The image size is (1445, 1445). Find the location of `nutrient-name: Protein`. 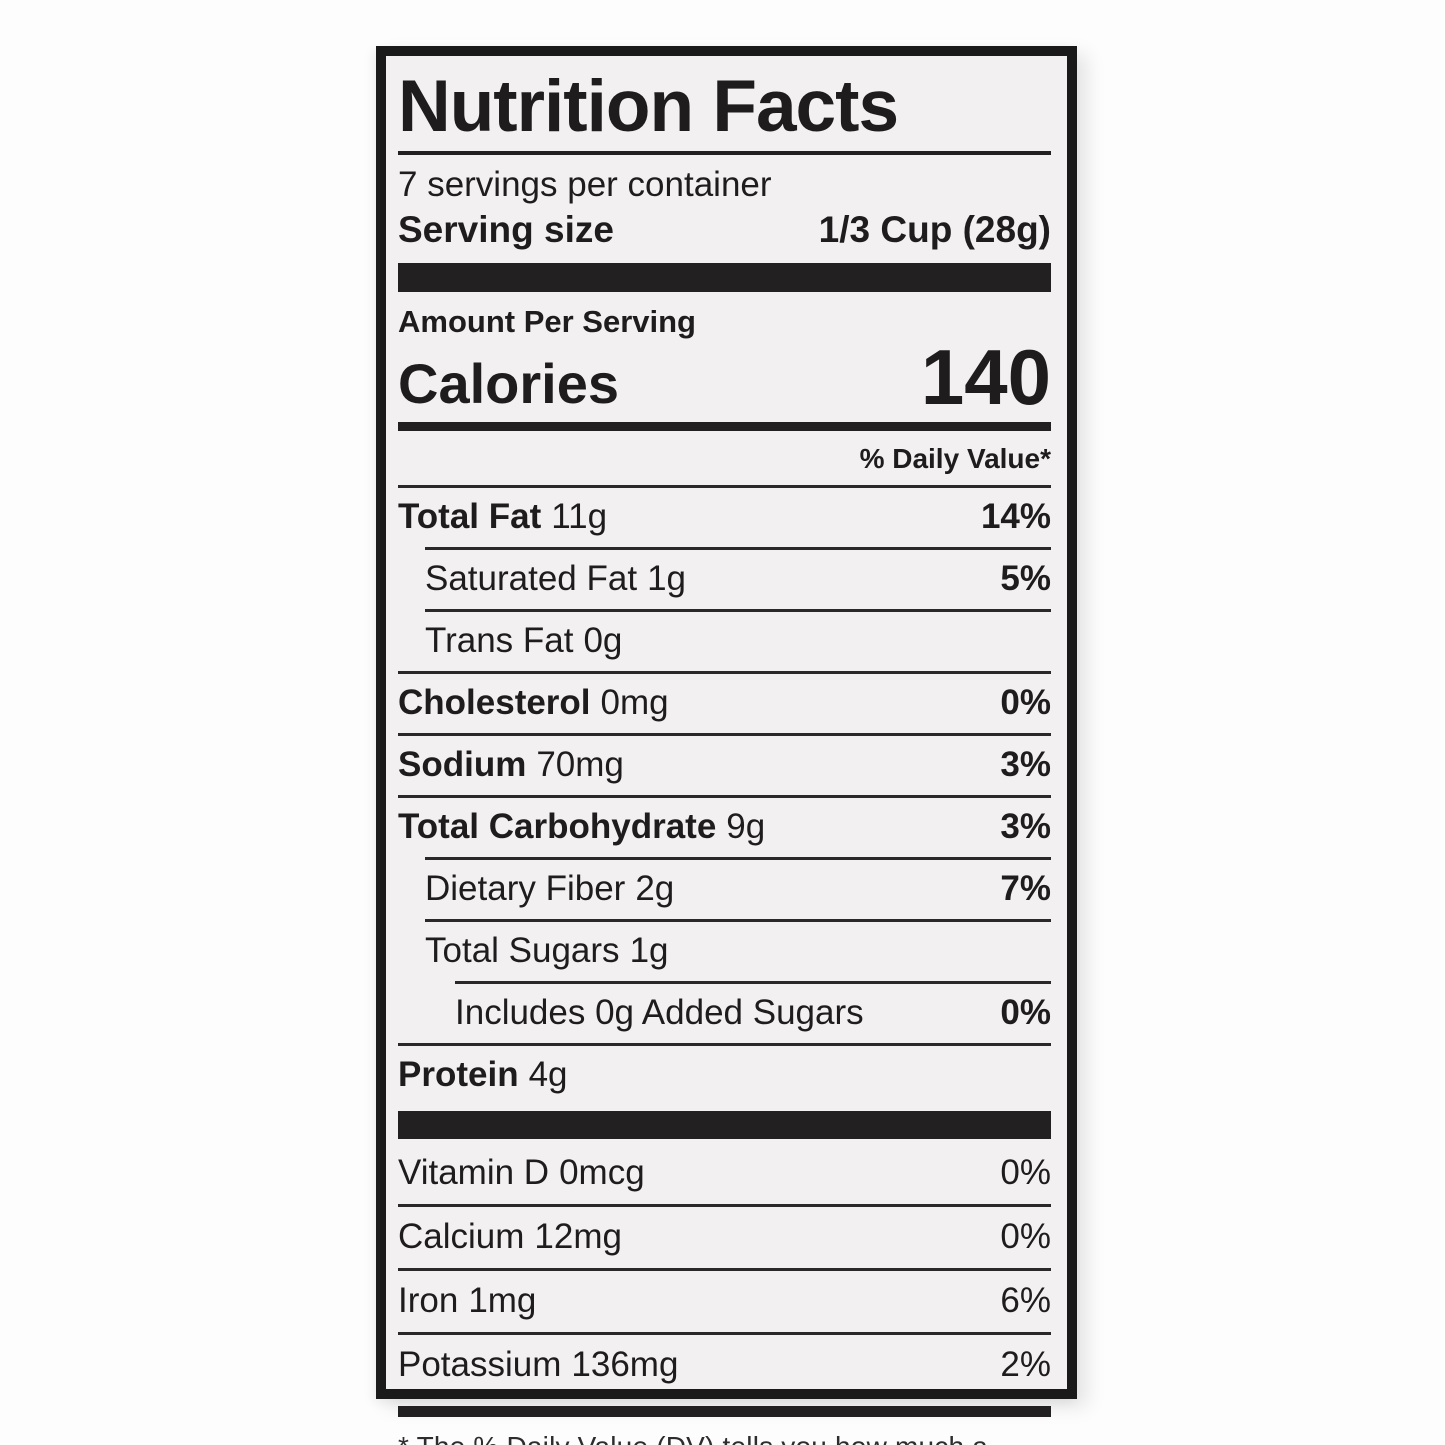

nutrient-name: Protein is located at coordinates (458, 1075).